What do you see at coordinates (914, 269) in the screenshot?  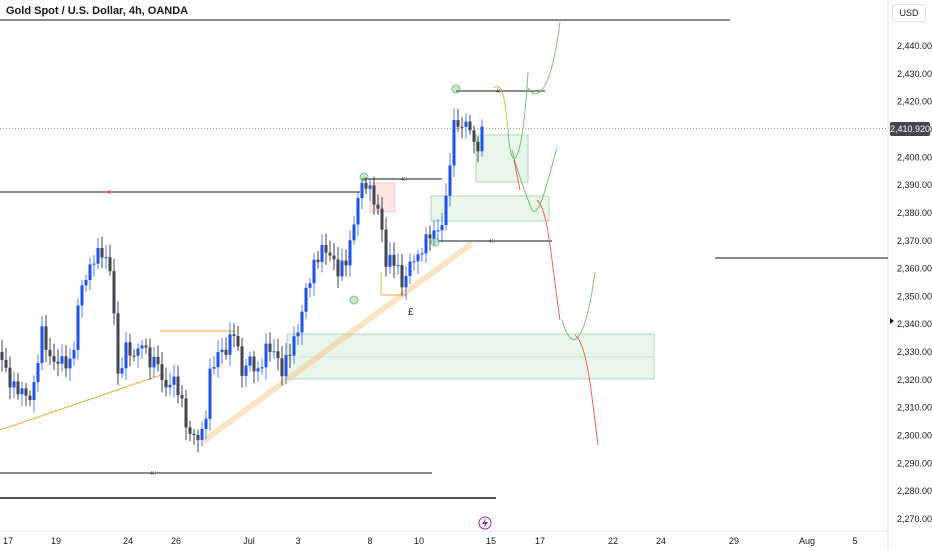 I see `price-tick-label: 2,360.000` at bounding box center [914, 269].